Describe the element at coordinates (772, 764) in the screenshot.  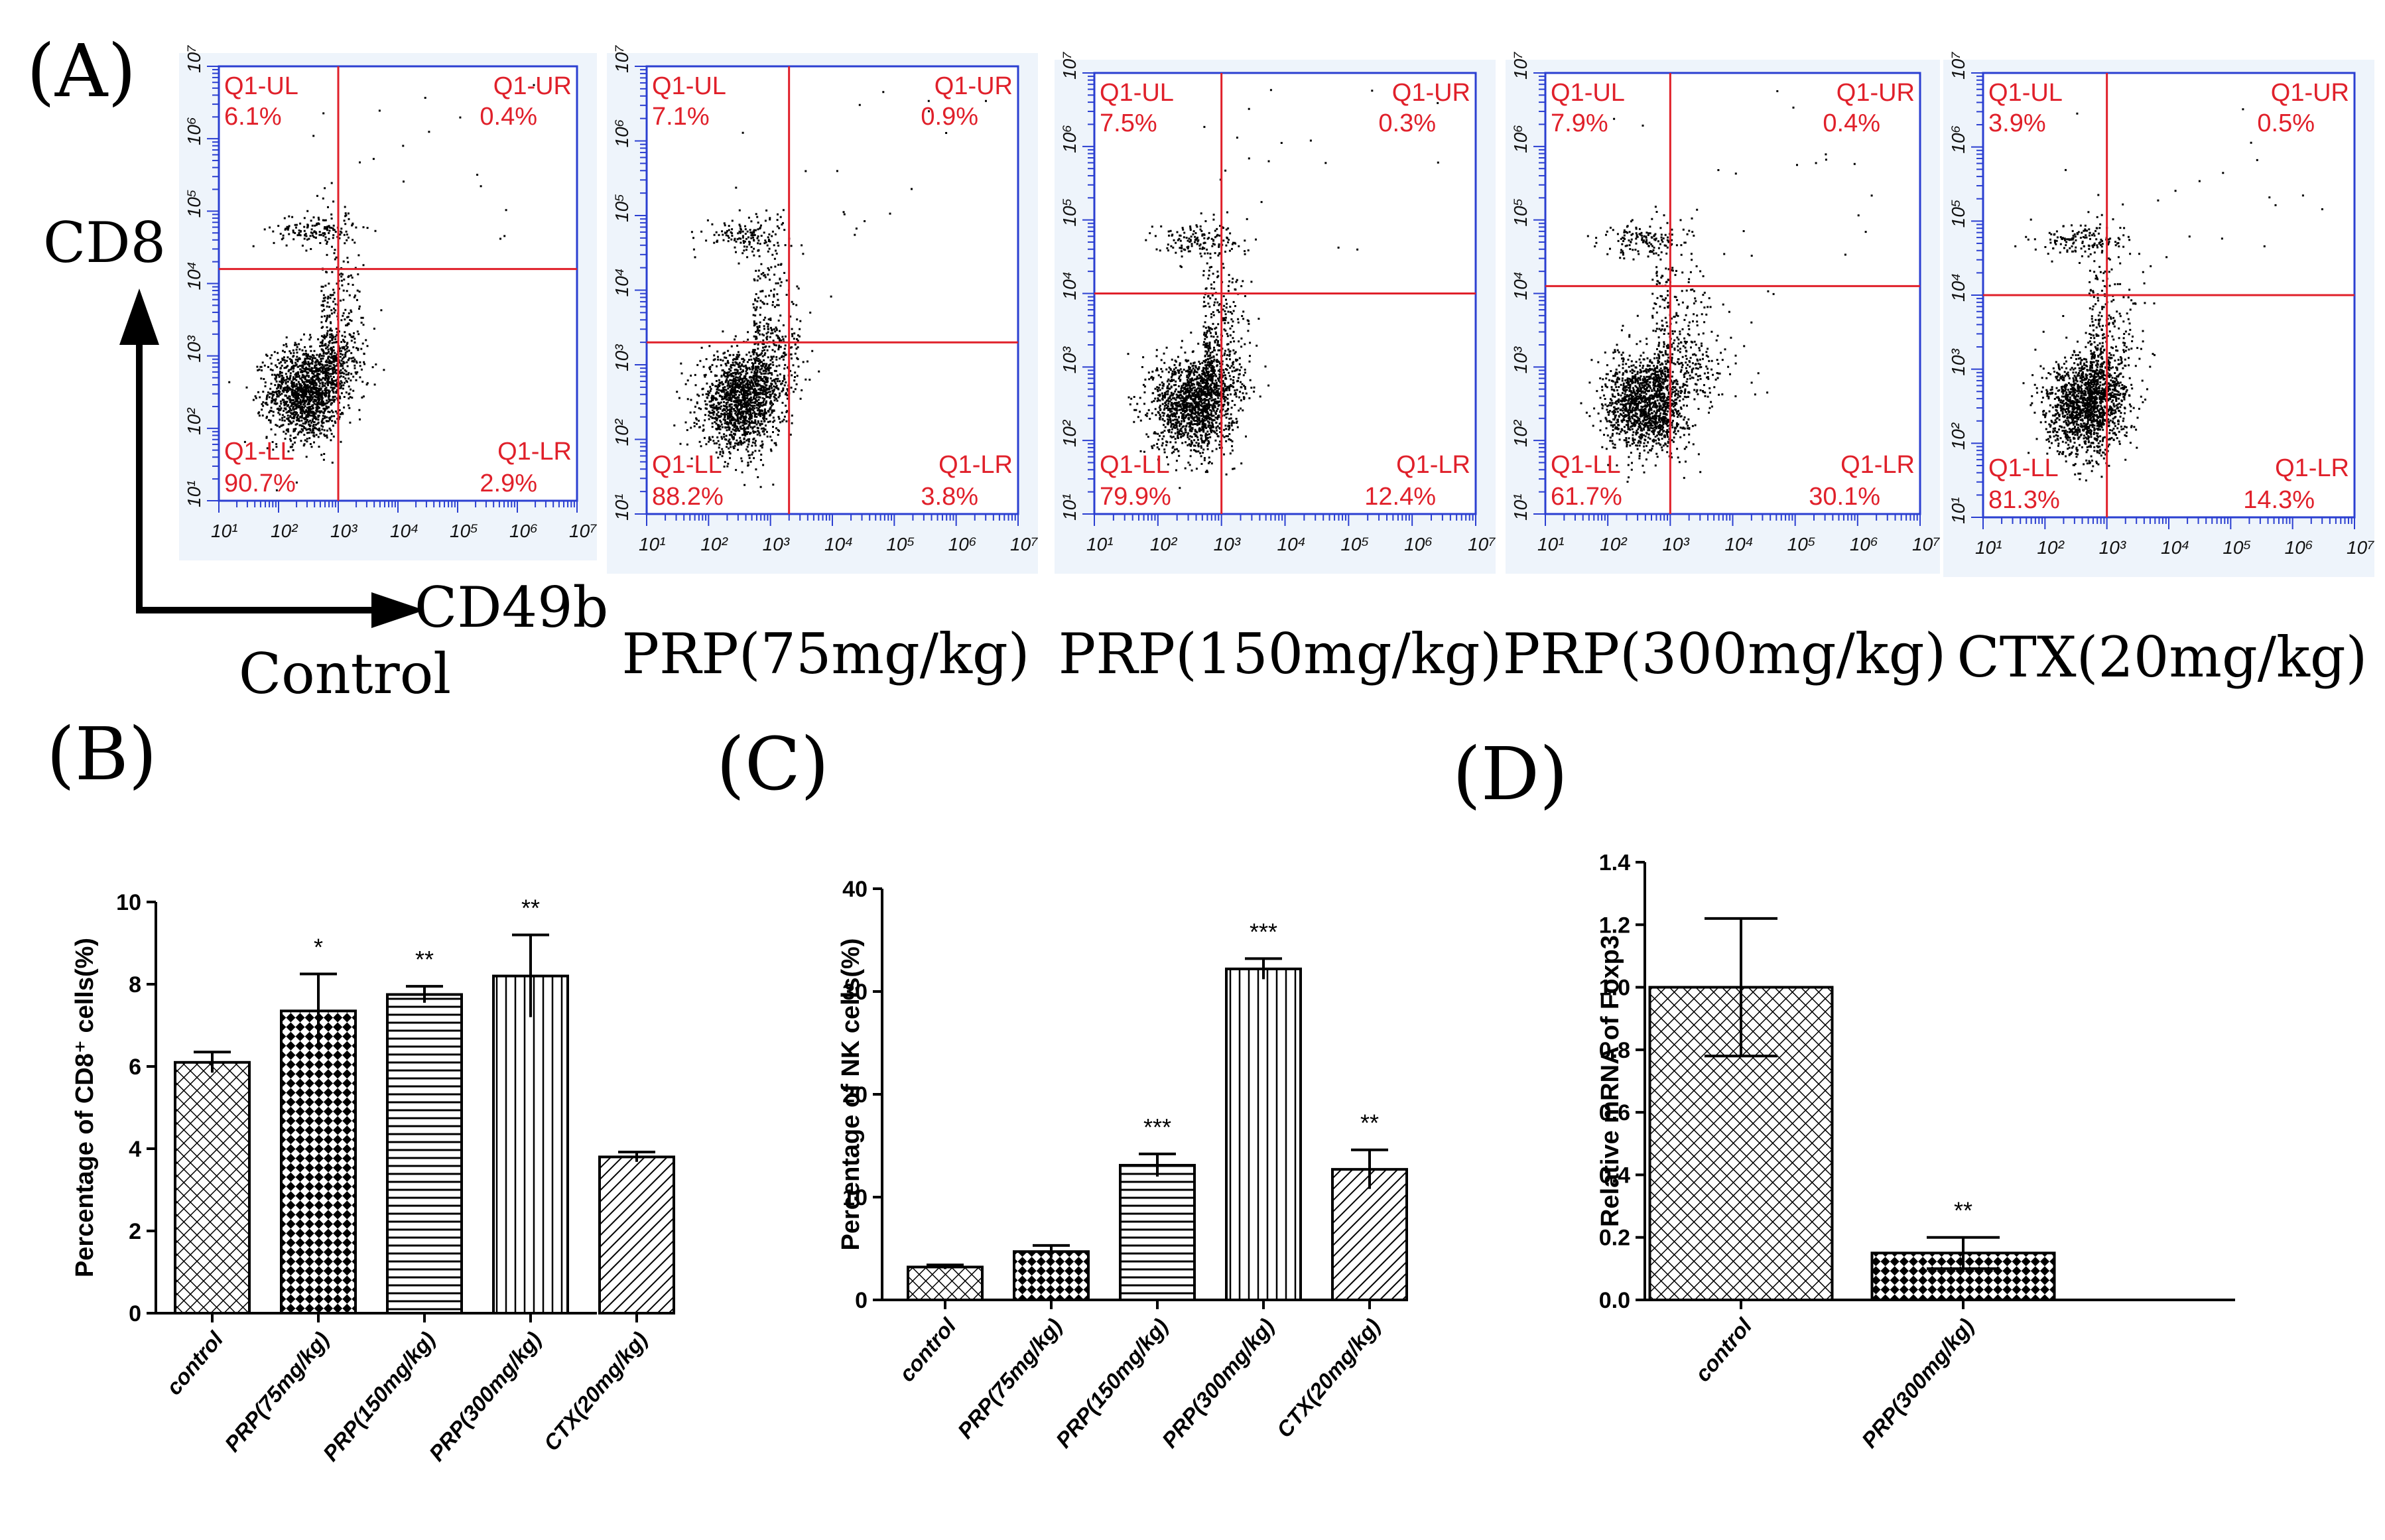
I see `panel-label-c: (C)` at that location.